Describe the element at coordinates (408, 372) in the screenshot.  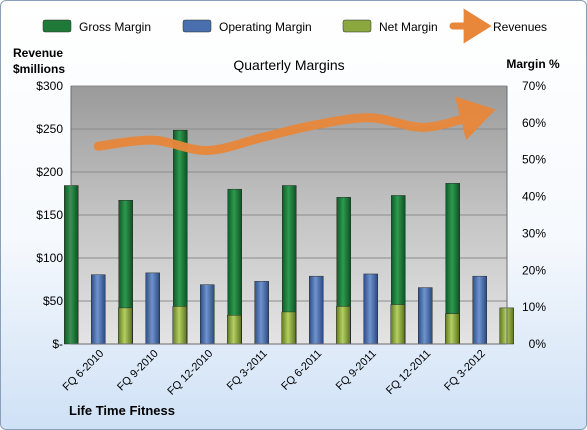
I see `x-tick-label: FQ 12-2011` at that location.